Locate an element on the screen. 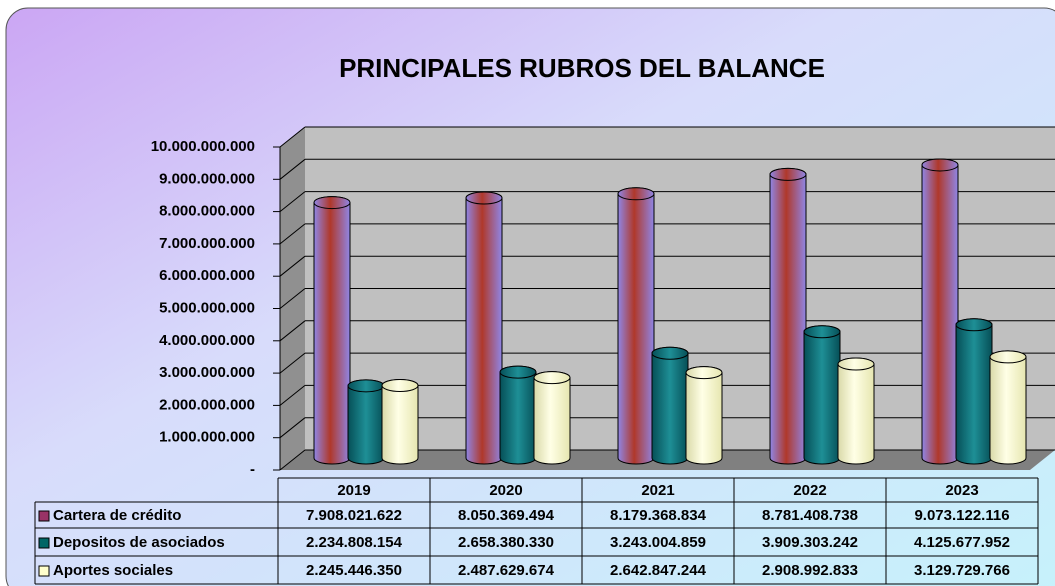  value-label: 7.908.021.622 is located at coordinates (354, 515).